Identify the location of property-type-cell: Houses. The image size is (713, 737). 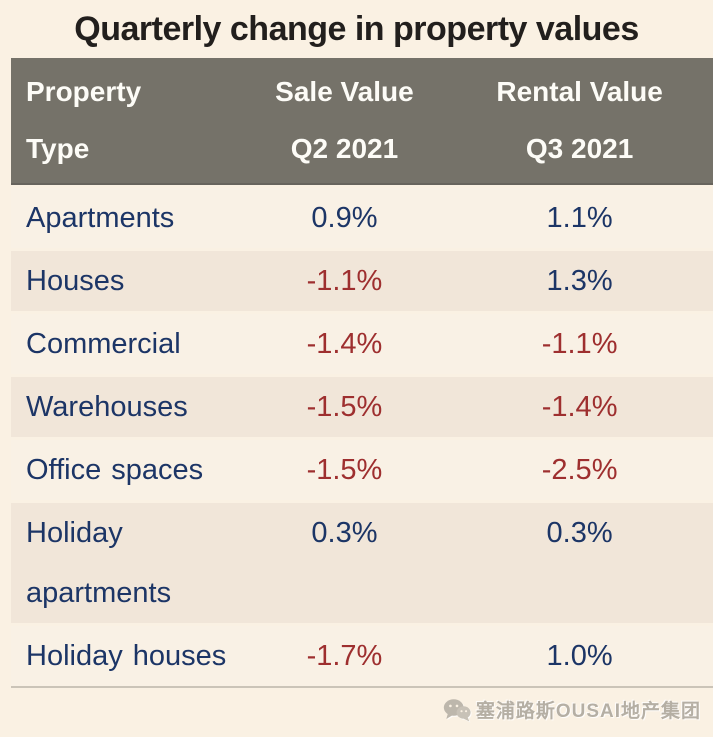
(75, 281).